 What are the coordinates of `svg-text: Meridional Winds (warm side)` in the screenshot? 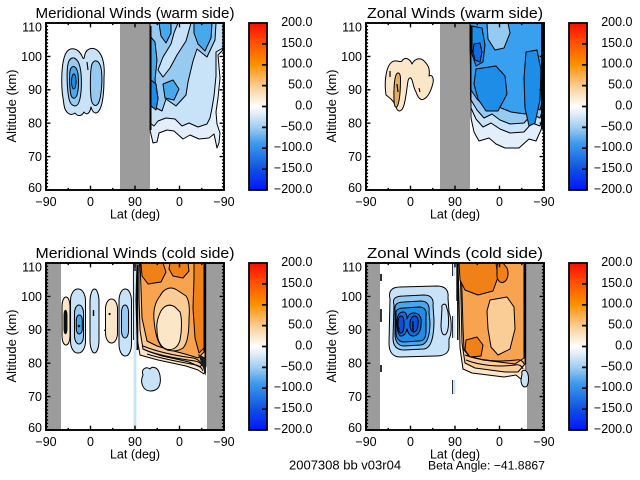 It's located at (135, 13).